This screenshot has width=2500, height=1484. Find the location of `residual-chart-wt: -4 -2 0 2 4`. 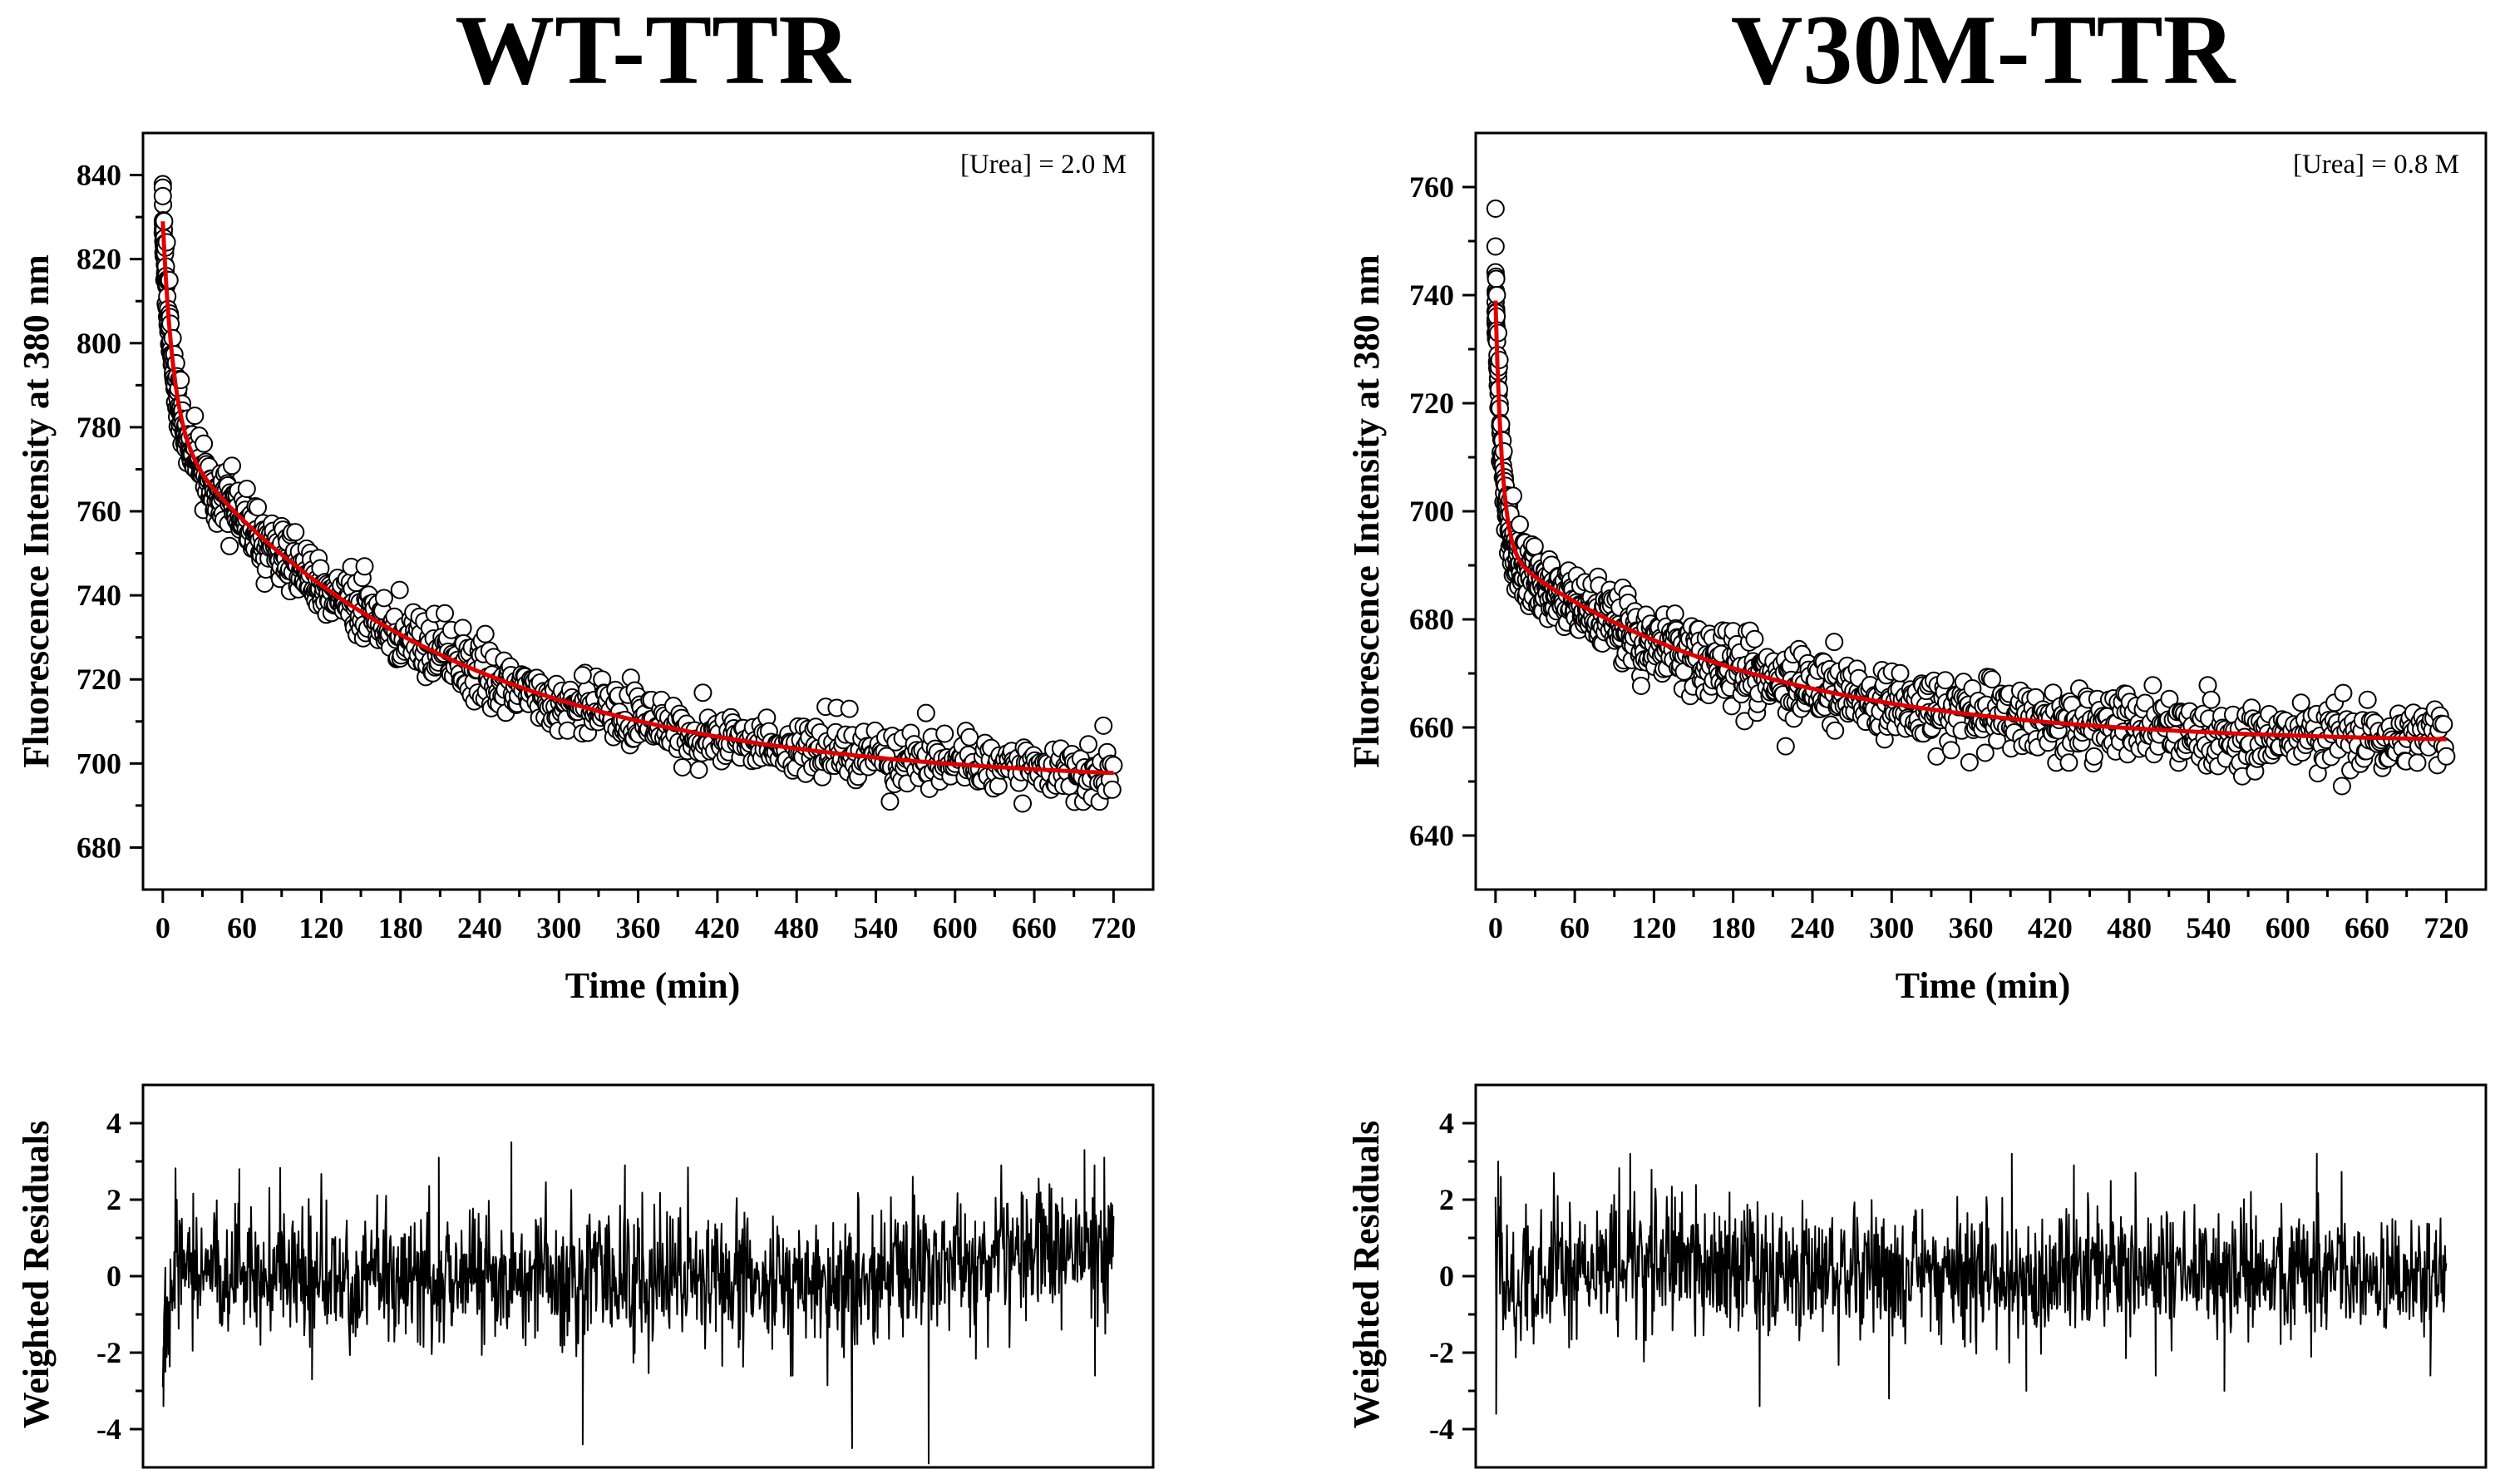

residual-chart-wt: -4 -2 0 2 4 is located at coordinates (625, 1276).